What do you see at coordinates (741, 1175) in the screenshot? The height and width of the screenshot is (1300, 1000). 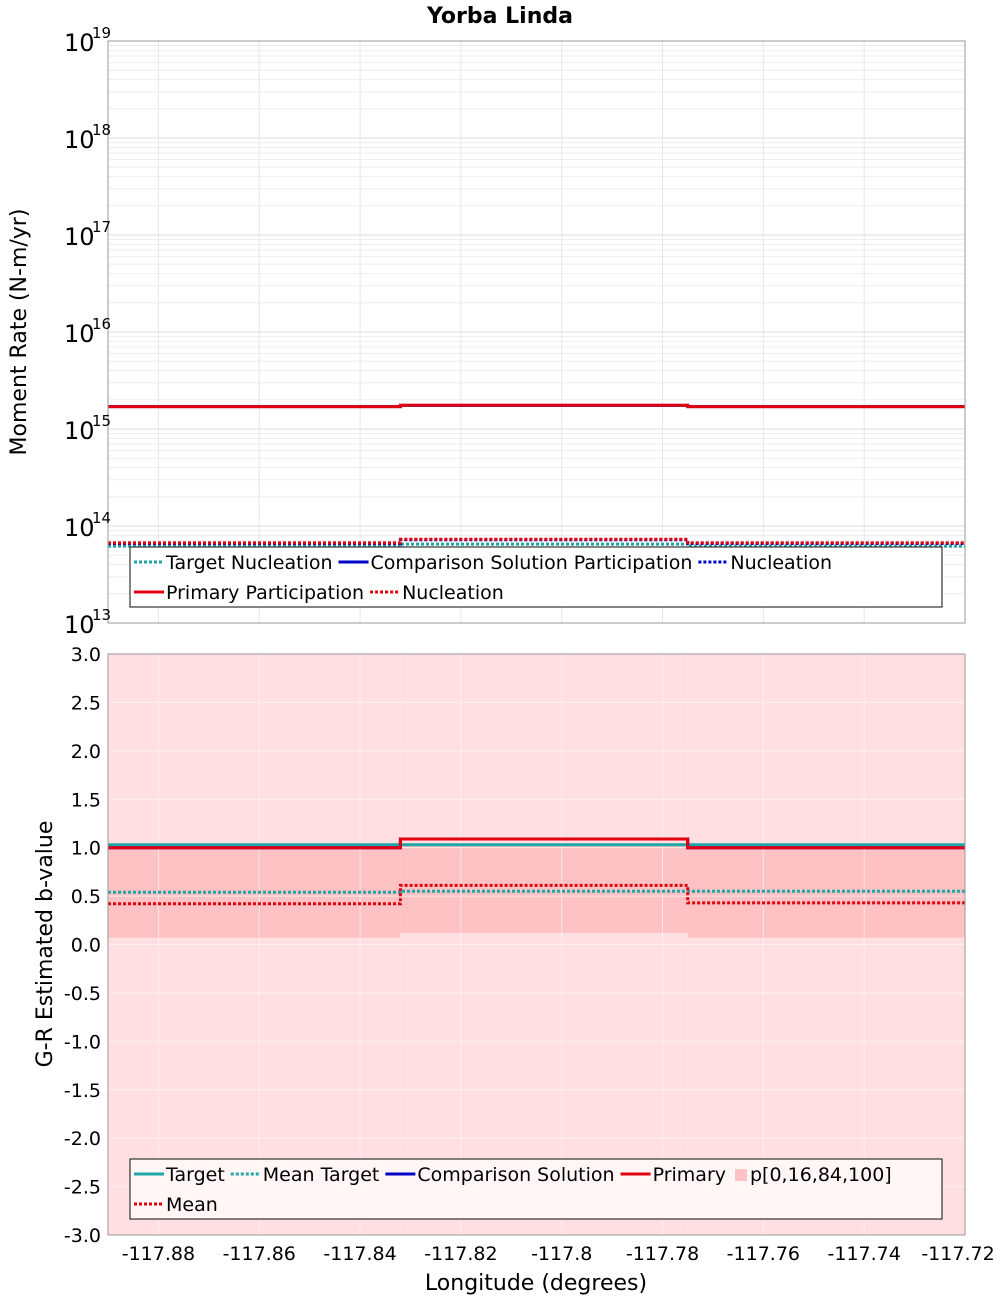 I see `legend-swatch` at bounding box center [741, 1175].